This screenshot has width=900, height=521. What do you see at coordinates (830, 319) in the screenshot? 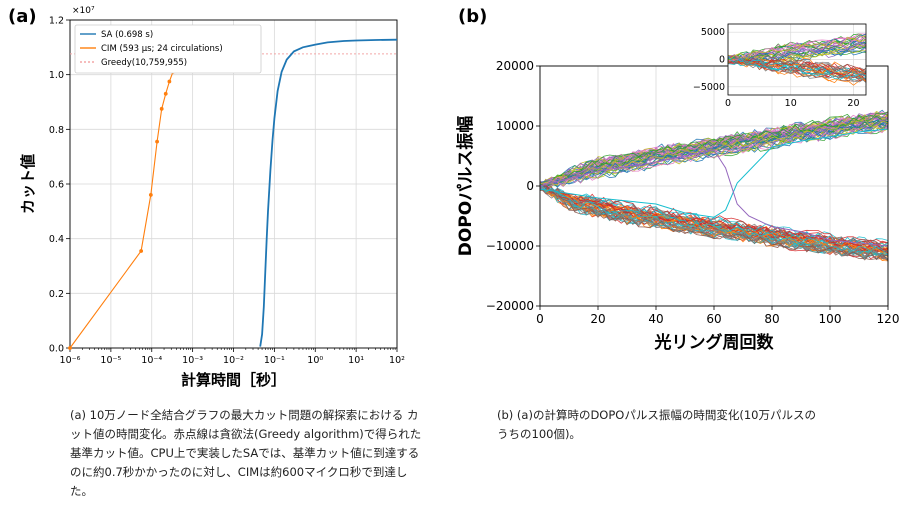
I see `x-tick-label: 100` at bounding box center [830, 319].